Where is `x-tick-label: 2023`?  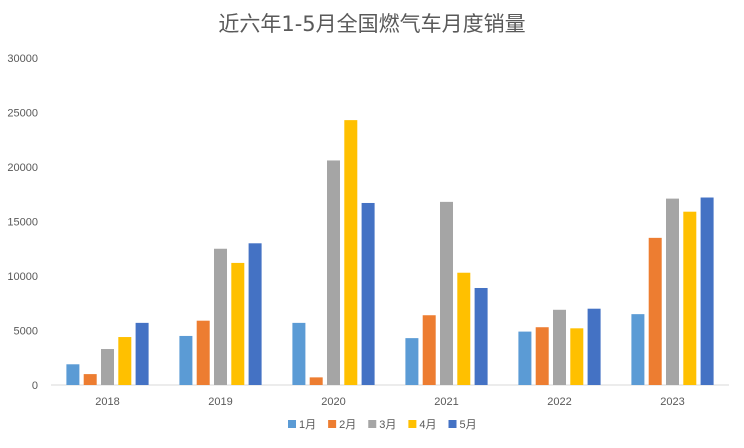
x-tick-label: 2023 is located at coordinates (672, 402).